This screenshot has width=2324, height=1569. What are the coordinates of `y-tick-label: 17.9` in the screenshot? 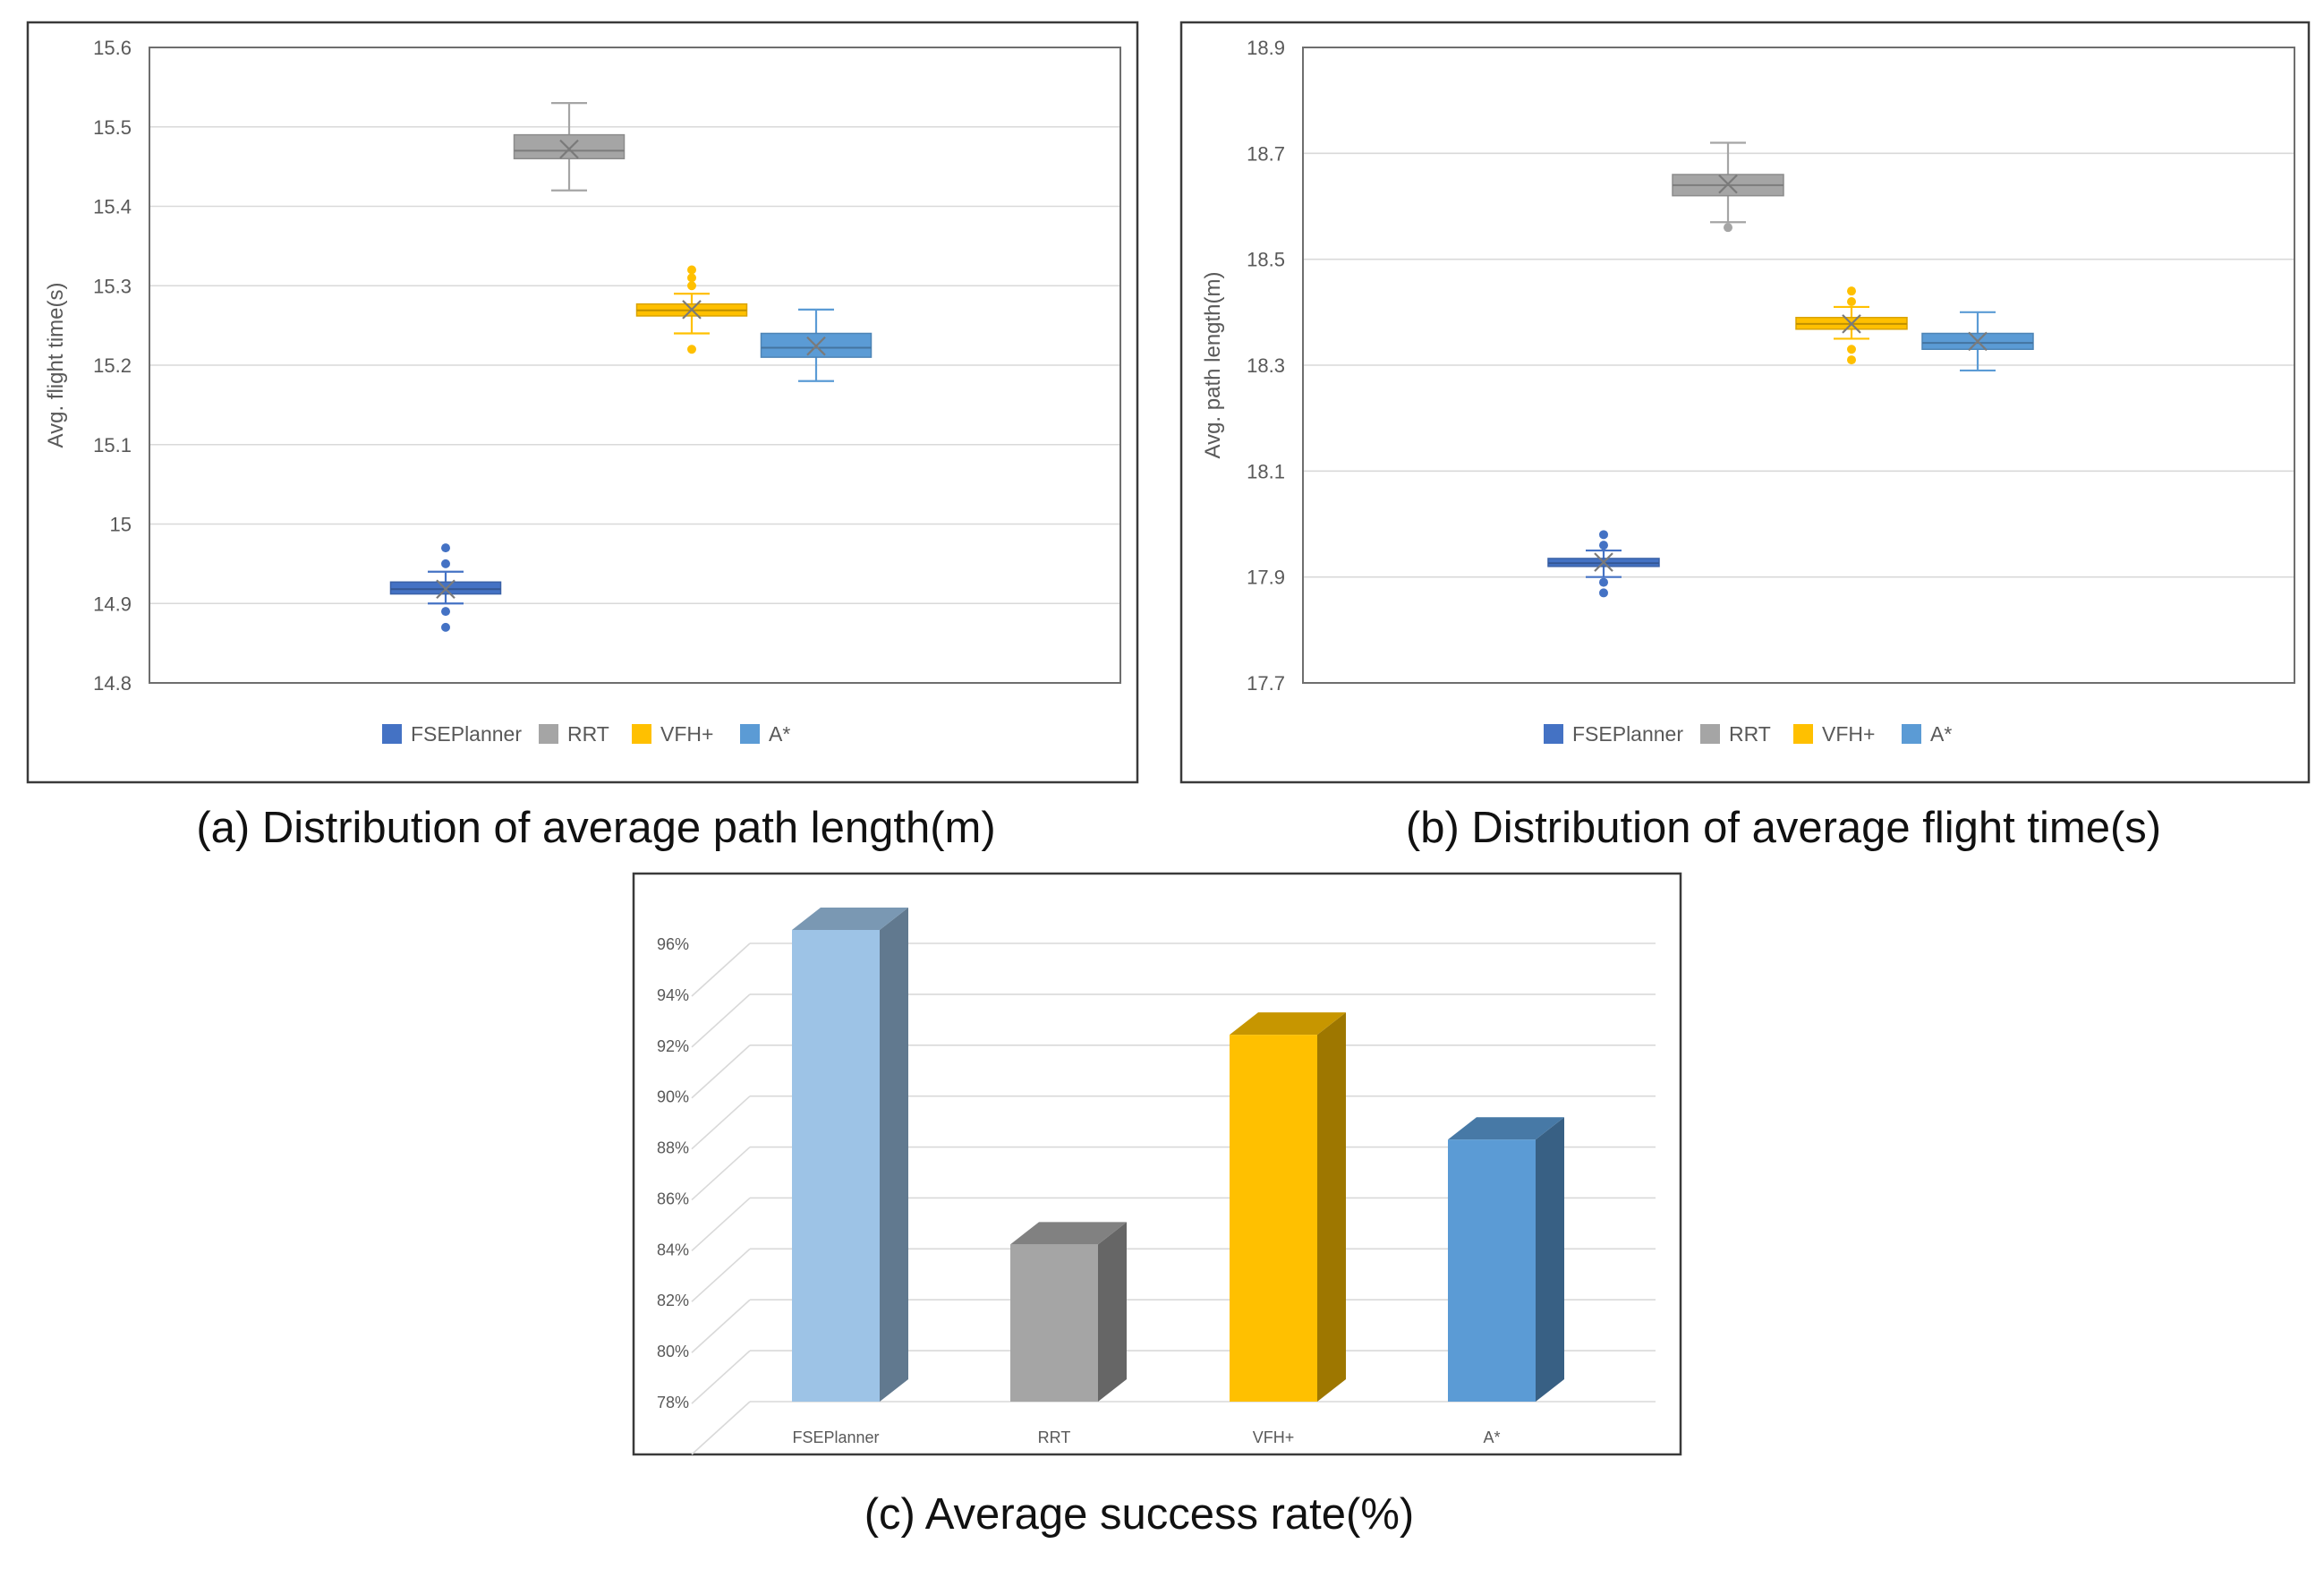 It's located at (1266, 578).